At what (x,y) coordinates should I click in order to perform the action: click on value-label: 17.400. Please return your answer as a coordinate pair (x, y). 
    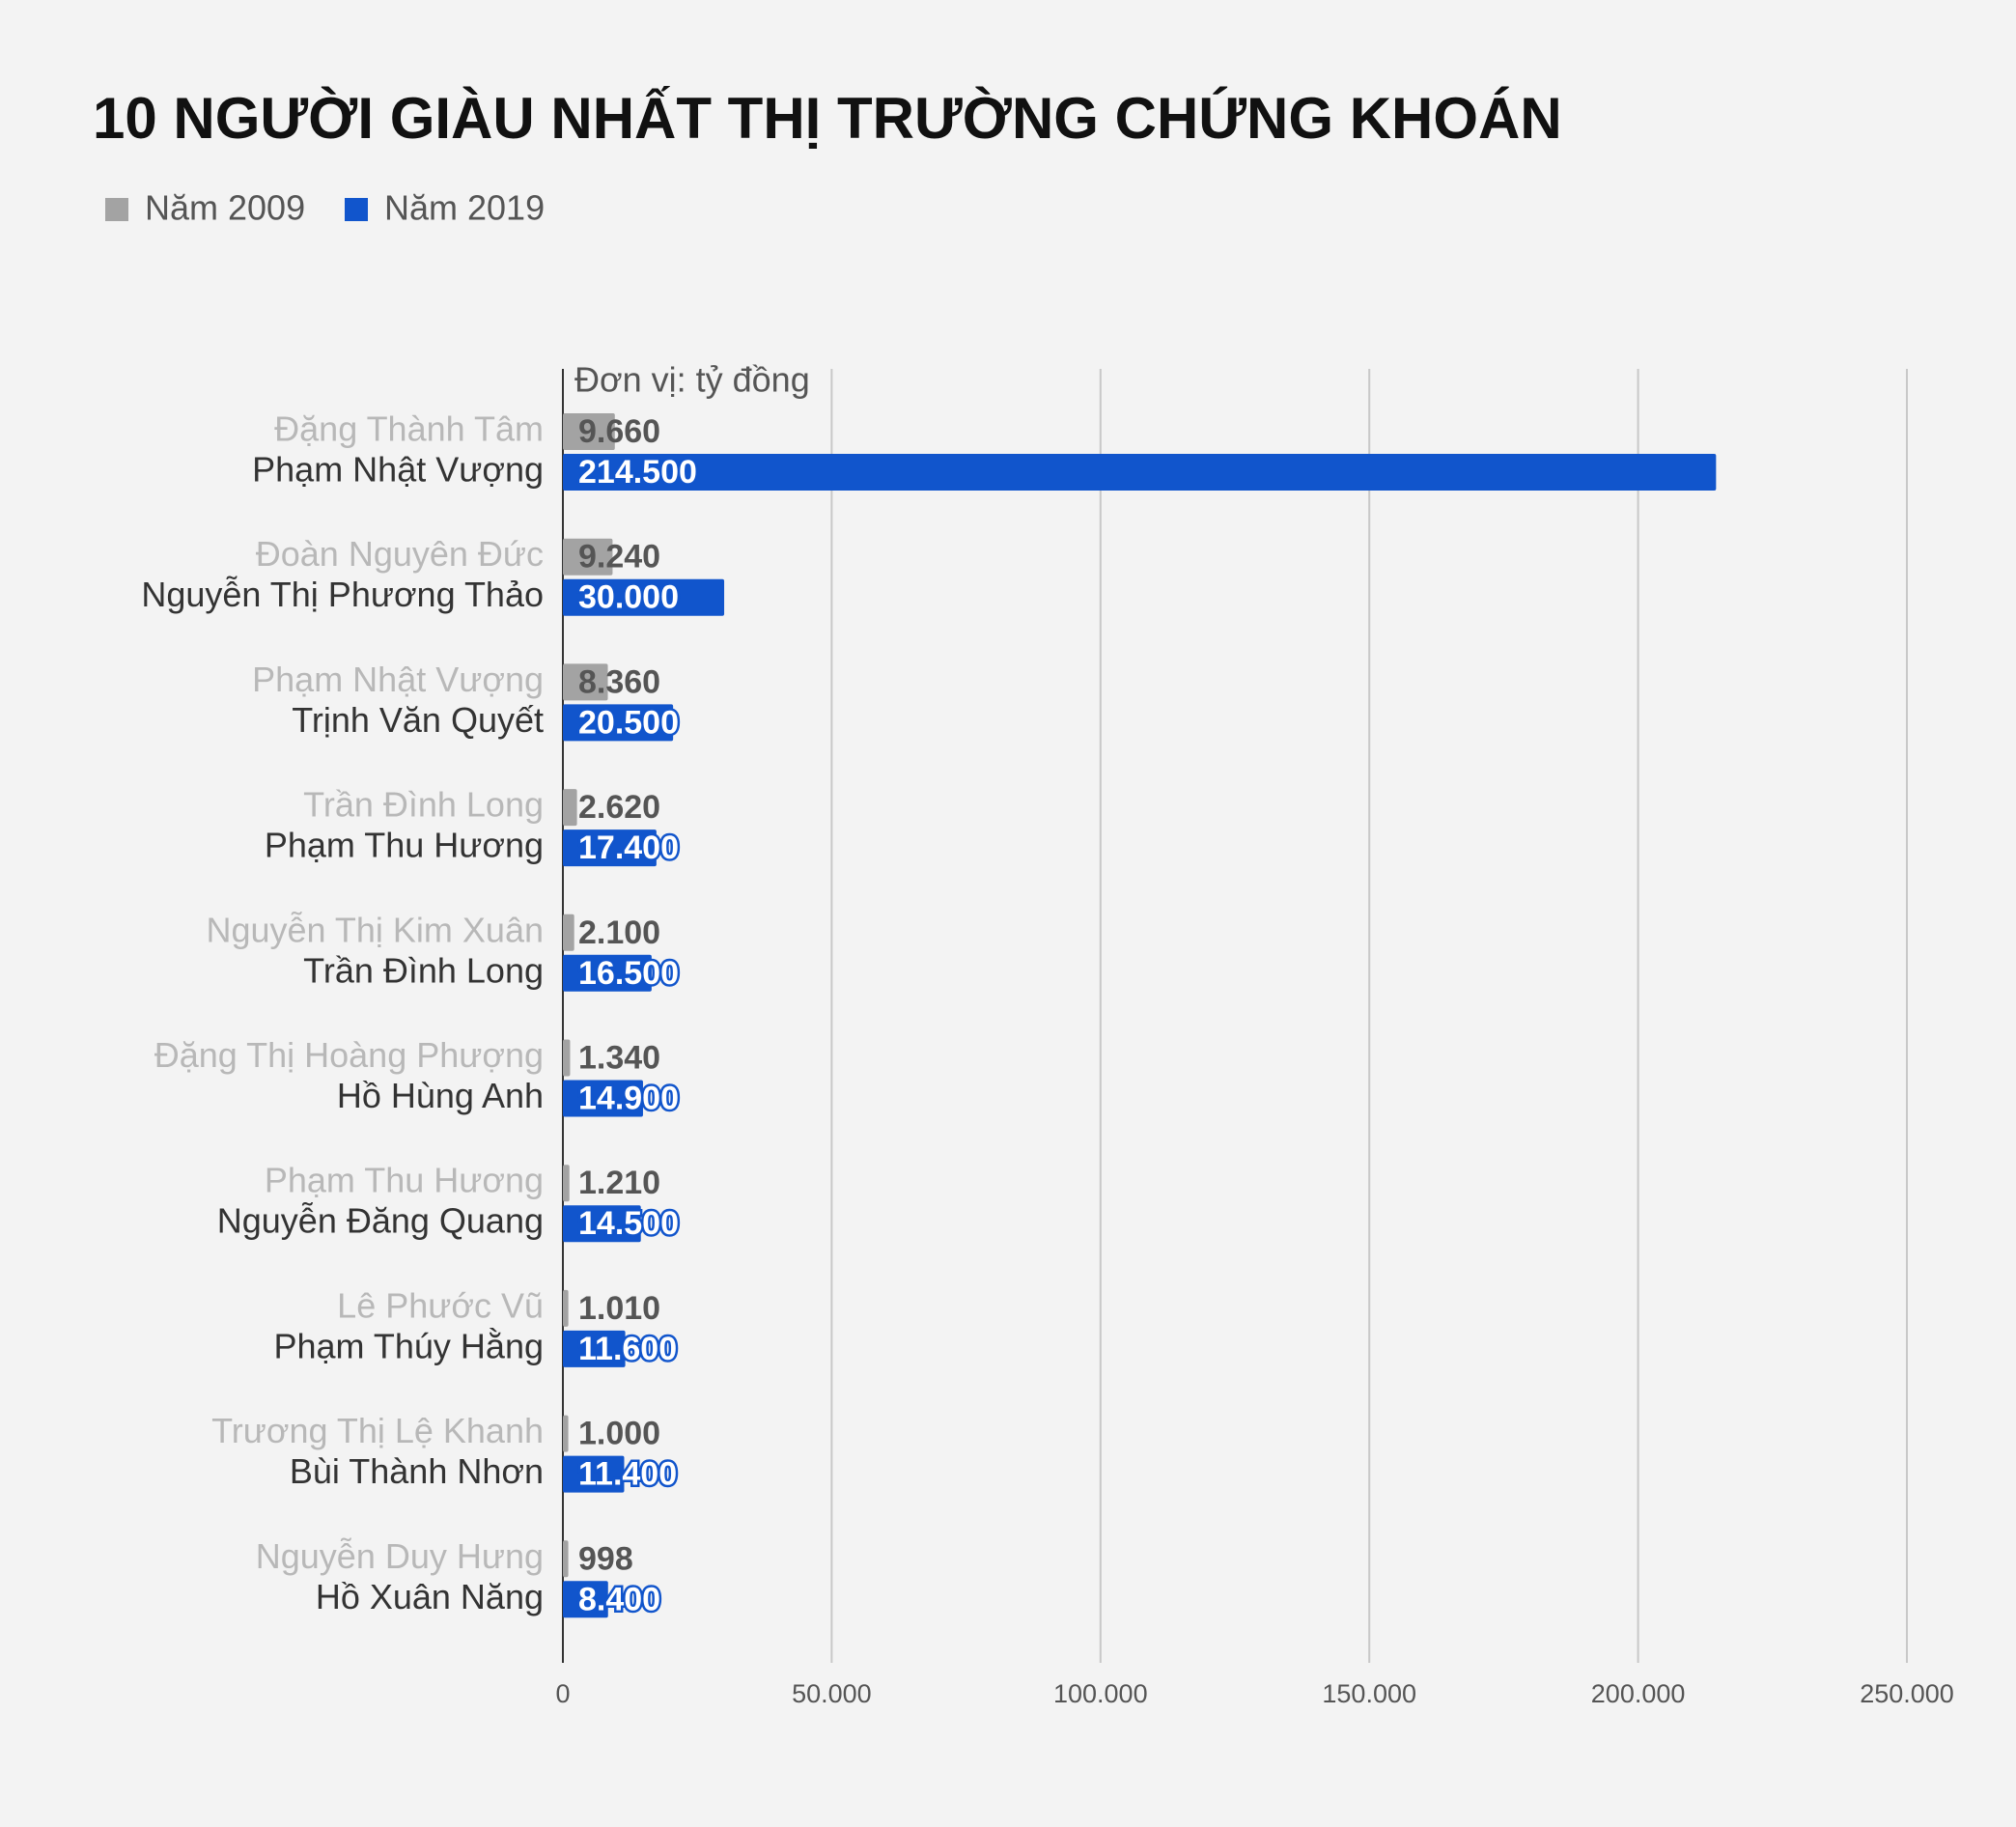
    Looking at the image, I should click on (629, 847).